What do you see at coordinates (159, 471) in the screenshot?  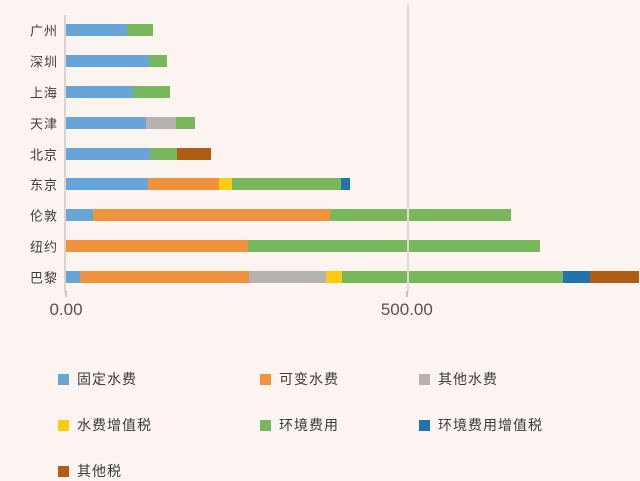 I see `legend-item: 其他税` at bounding box center [159, 471].